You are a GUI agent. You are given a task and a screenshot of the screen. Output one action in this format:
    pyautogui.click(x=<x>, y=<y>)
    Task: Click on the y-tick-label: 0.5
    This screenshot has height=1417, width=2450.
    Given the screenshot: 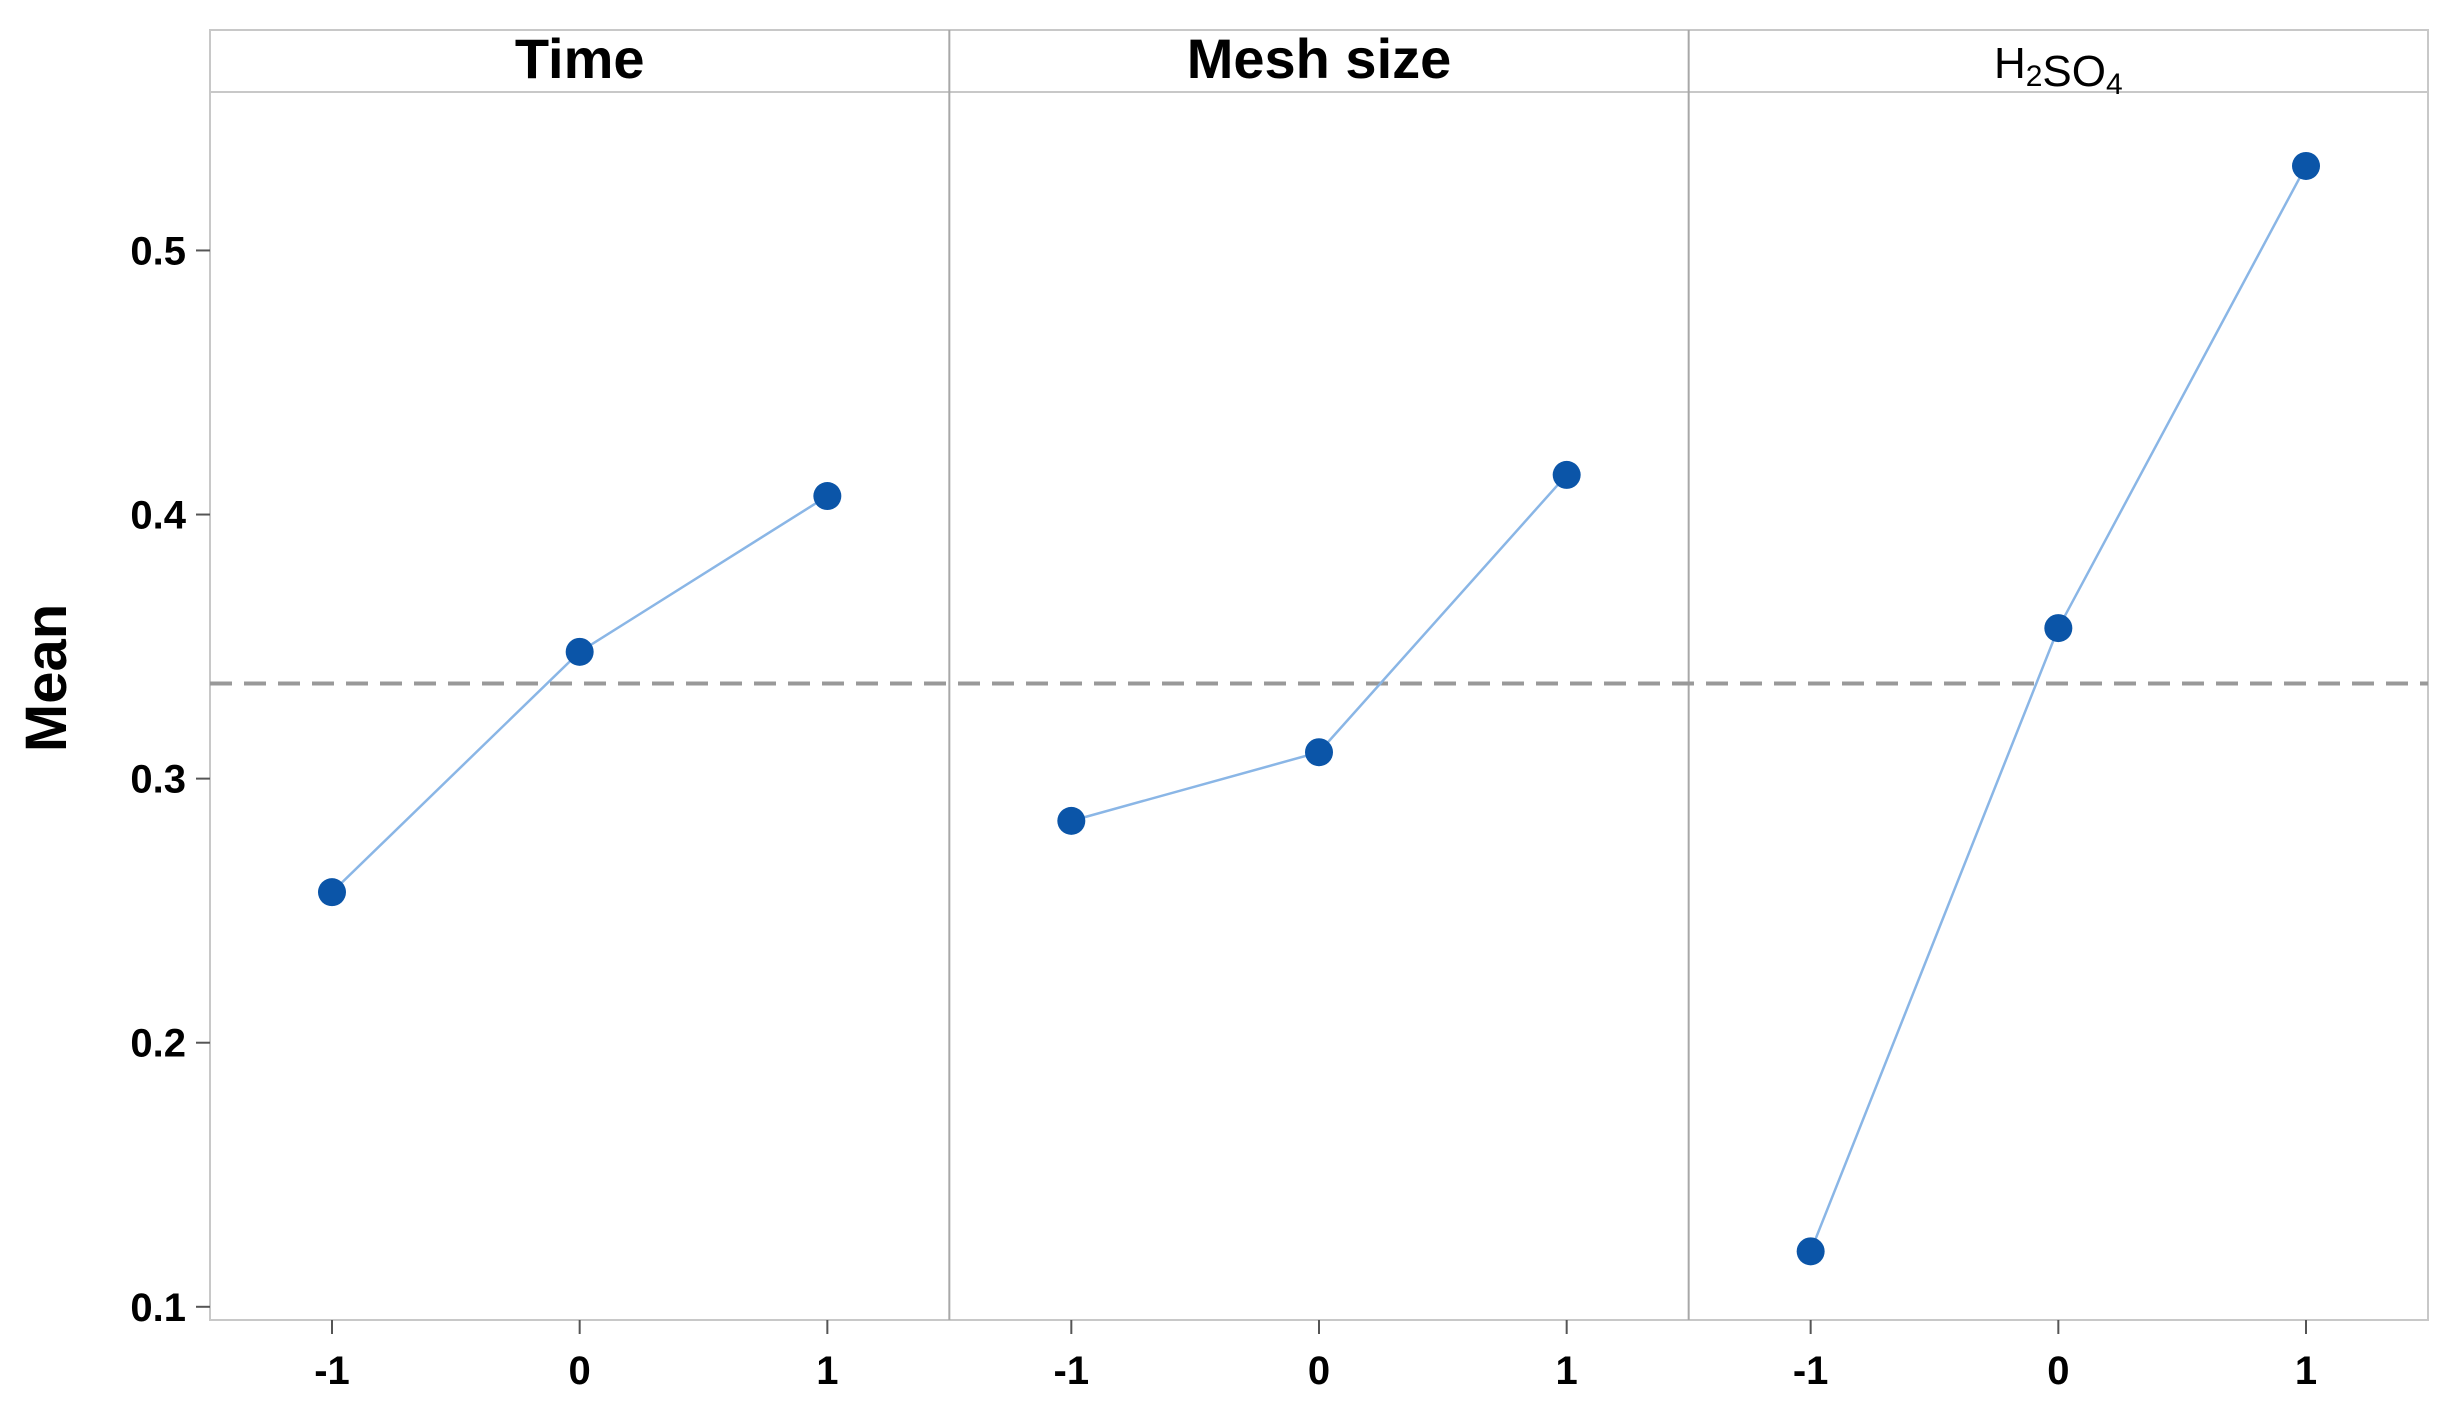 What is the action you would take?
    pyautogui.click(x=158, y=251)
    